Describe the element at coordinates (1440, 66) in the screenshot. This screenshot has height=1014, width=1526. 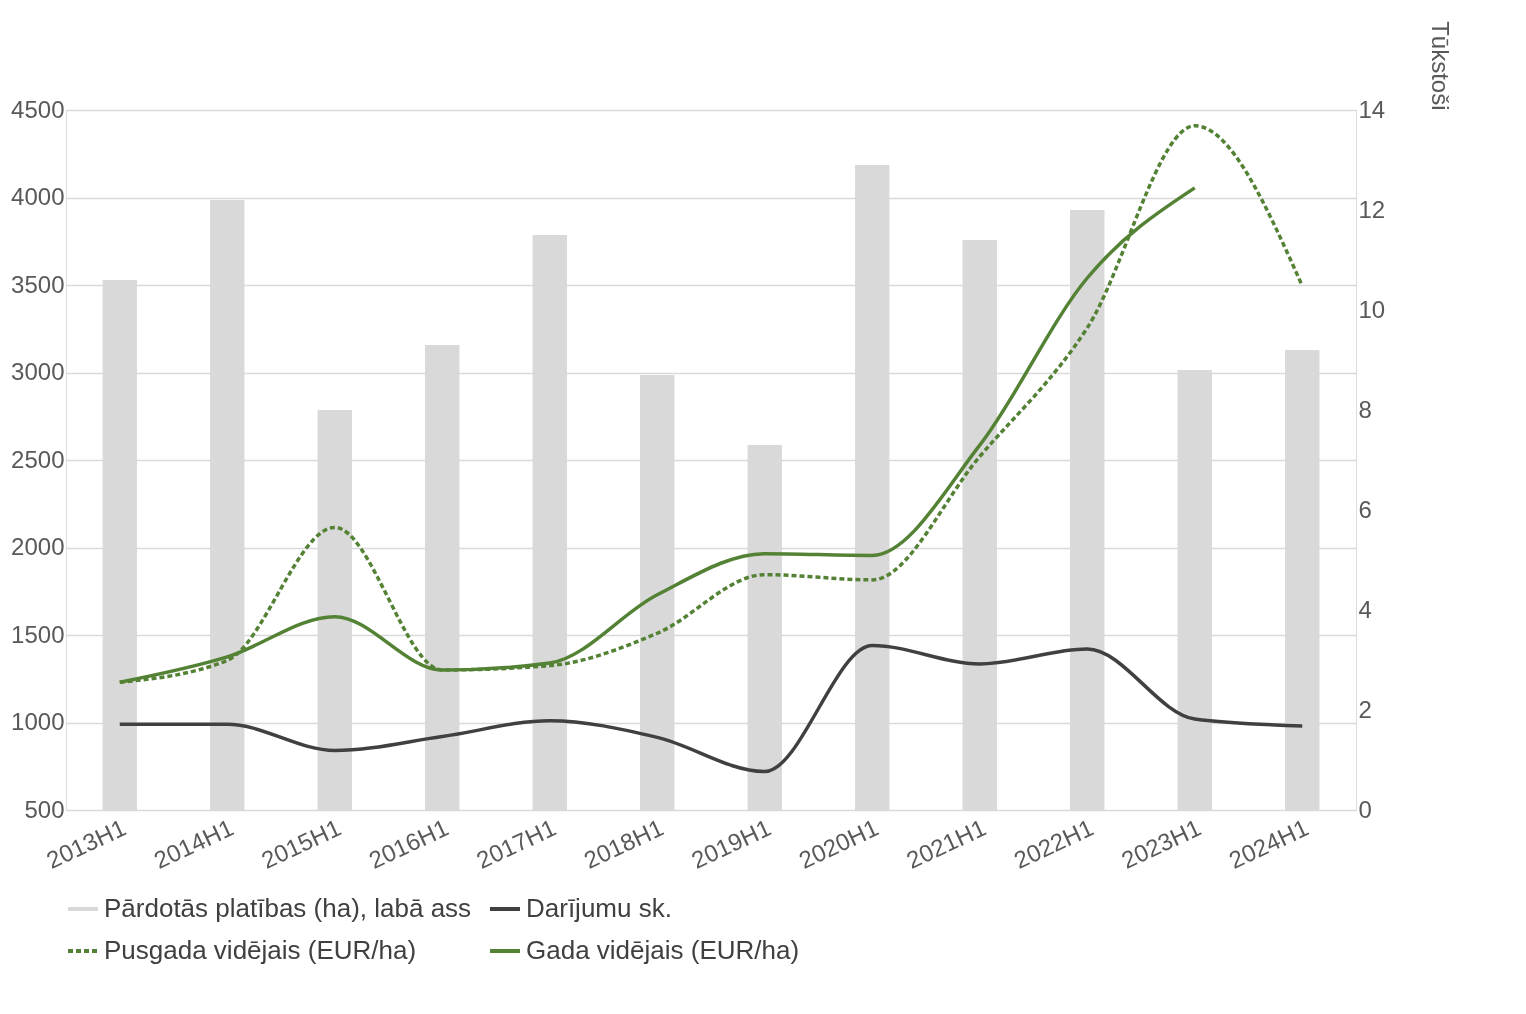
I see `y2-axis-title: Tūkstoši` at that location.